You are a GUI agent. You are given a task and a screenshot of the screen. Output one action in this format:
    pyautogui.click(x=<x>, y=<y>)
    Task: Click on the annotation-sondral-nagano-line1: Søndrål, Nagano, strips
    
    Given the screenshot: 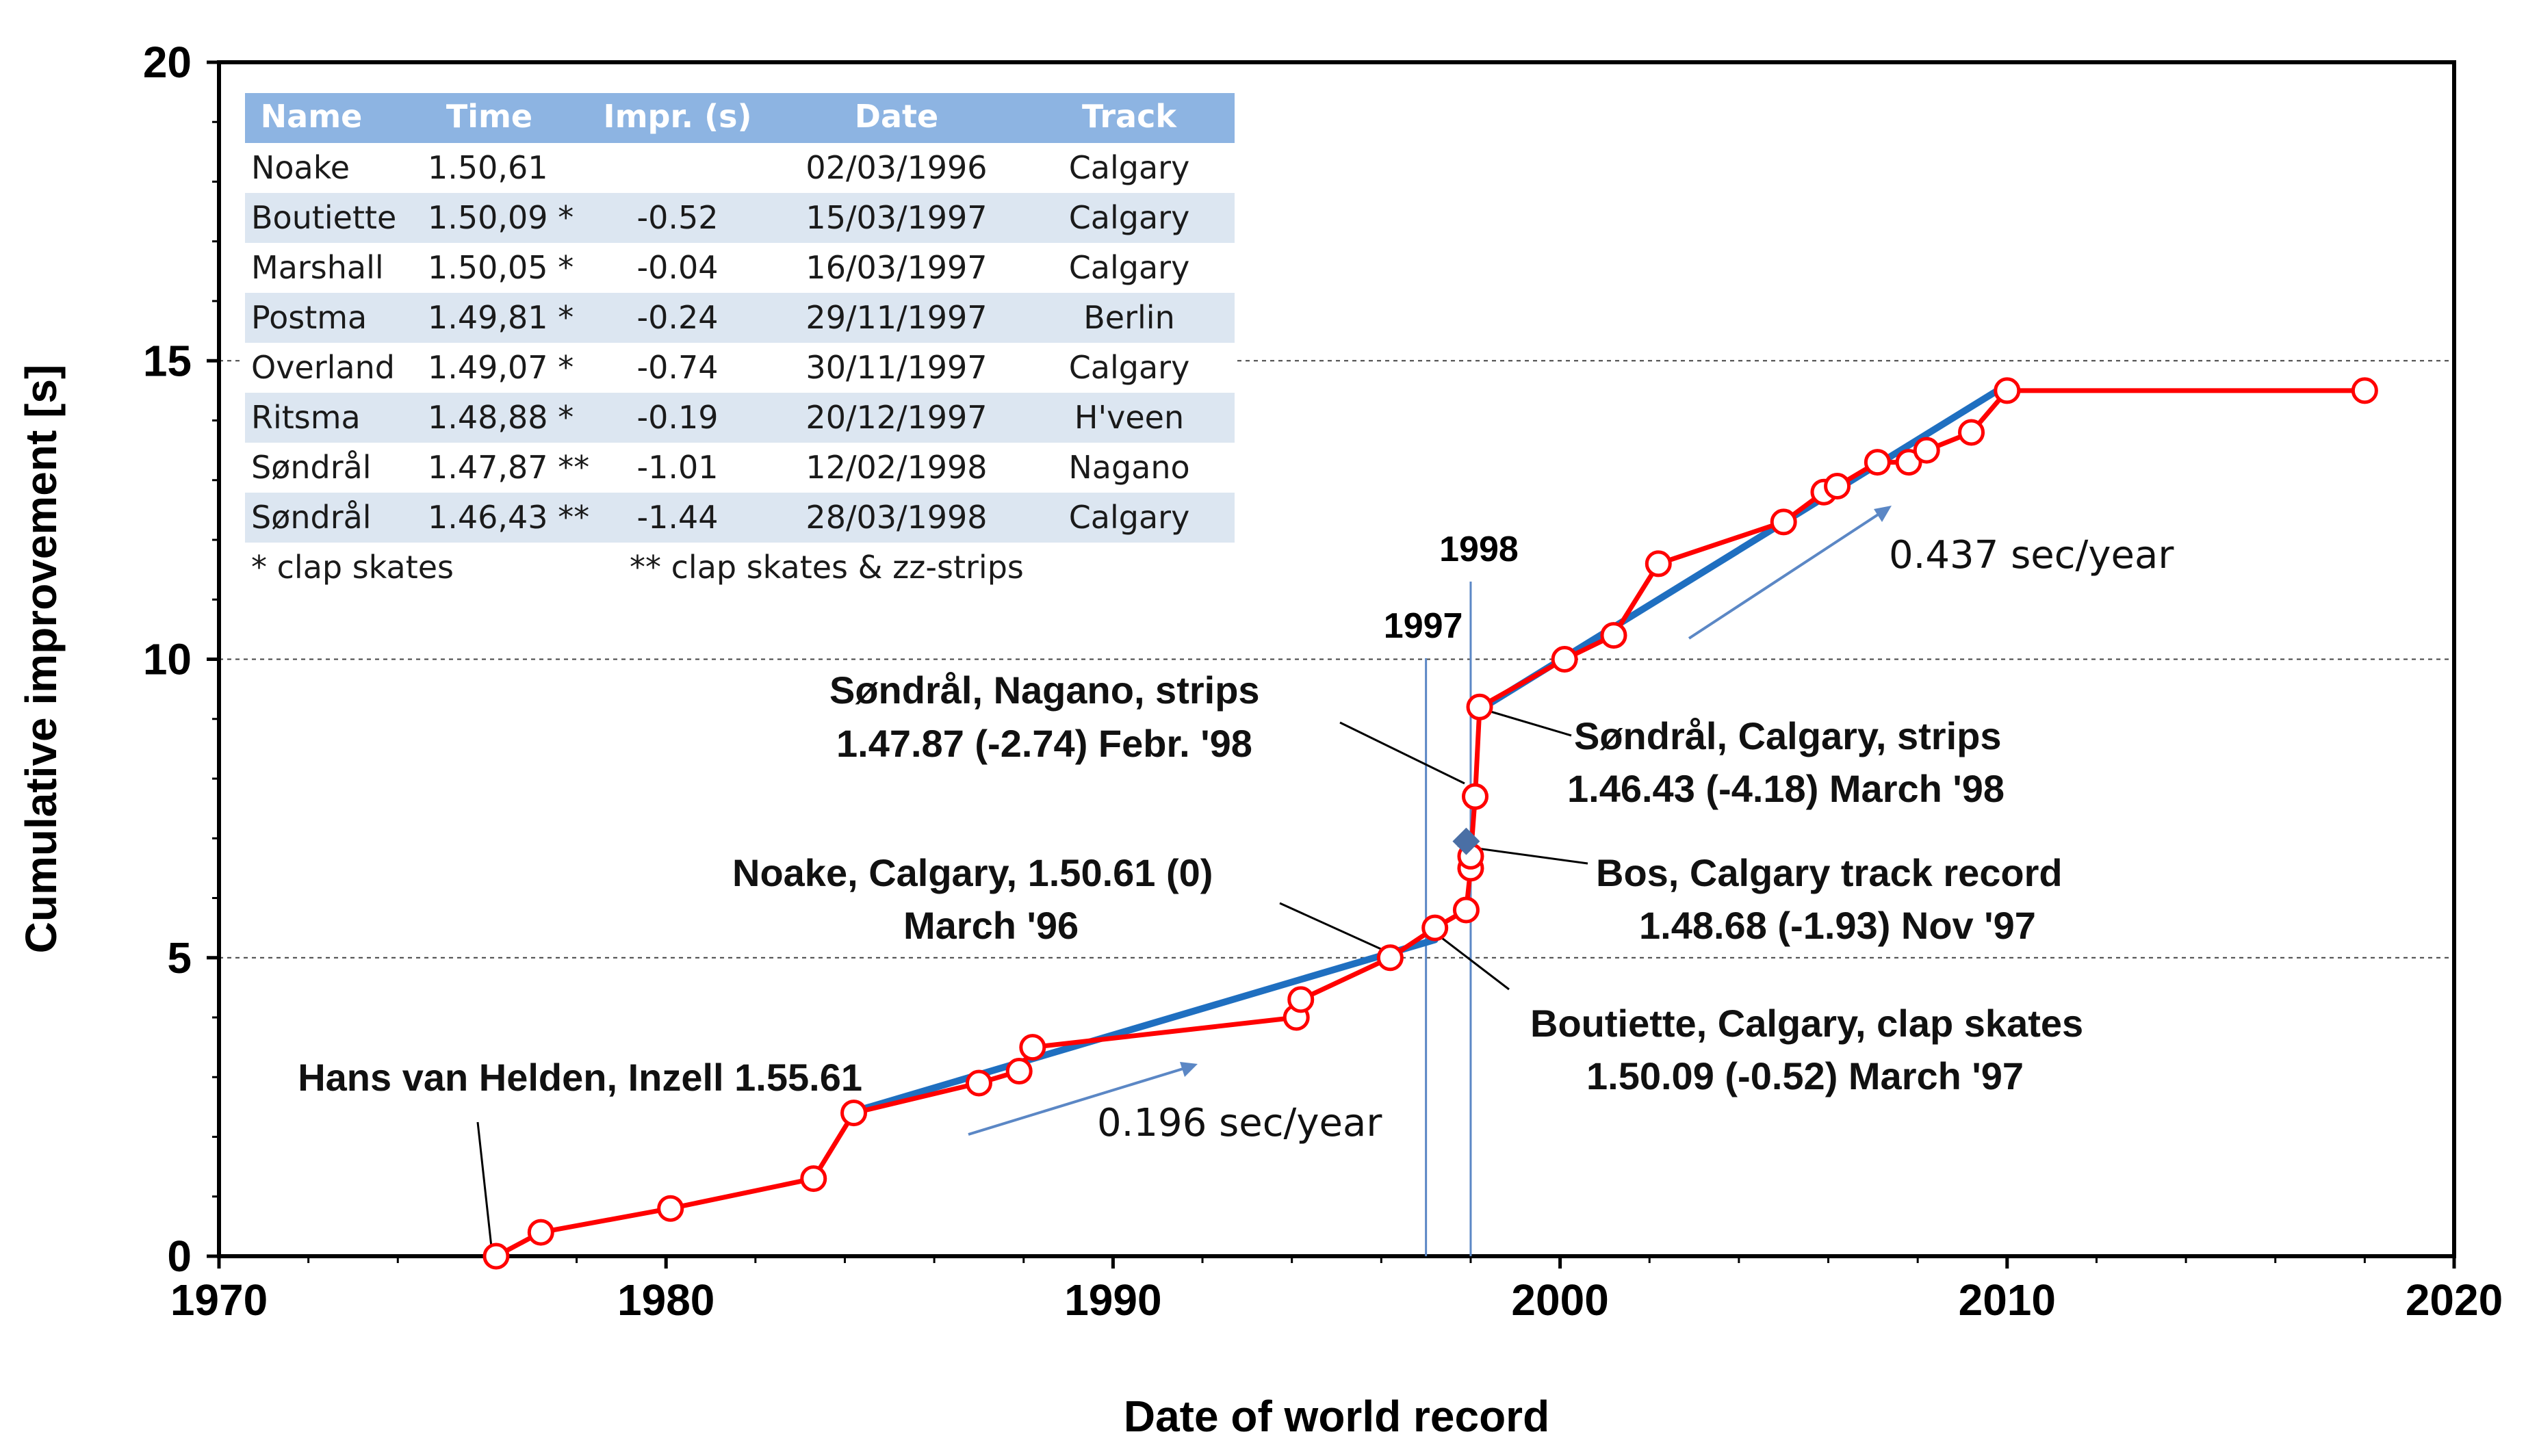 What is the action you would take?
    pyautogui.click(x=1044, y=690)
    